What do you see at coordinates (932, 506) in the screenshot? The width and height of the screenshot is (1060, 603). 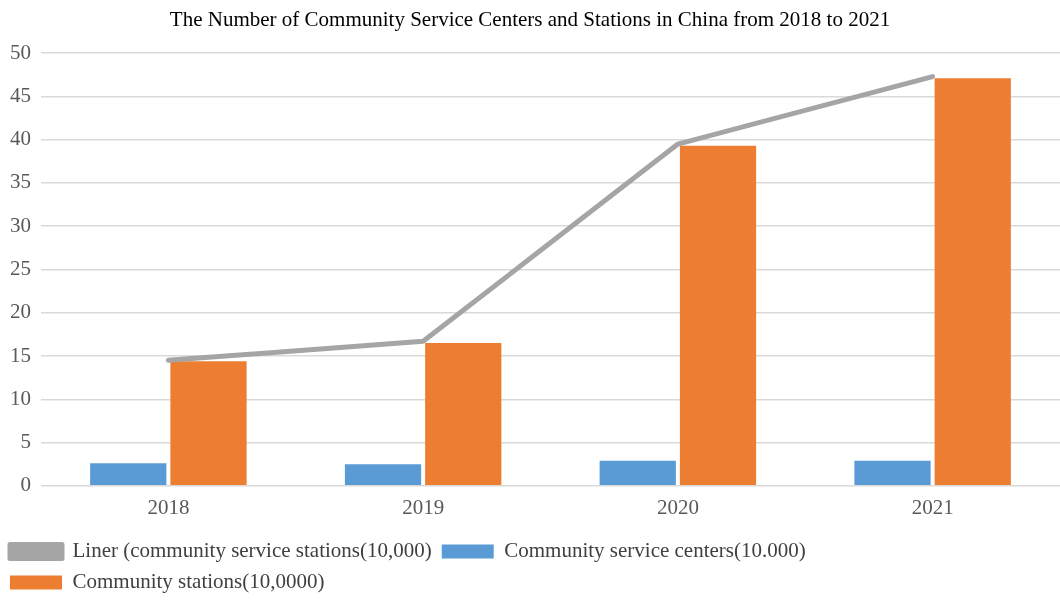 I see `x-tick-label: 2021` at bounding box center [932, 506].